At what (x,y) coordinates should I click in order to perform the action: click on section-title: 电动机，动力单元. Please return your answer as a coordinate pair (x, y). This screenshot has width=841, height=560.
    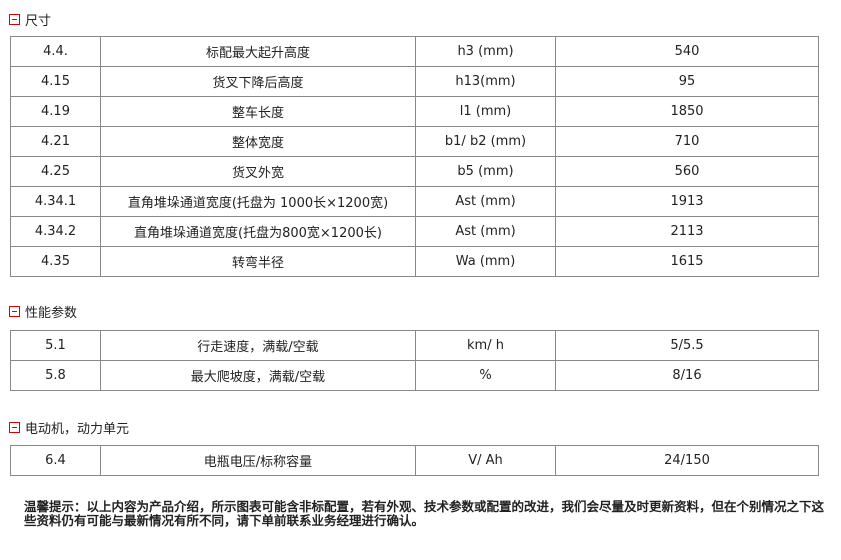
    Looking at the image, I should click on (77, 429).